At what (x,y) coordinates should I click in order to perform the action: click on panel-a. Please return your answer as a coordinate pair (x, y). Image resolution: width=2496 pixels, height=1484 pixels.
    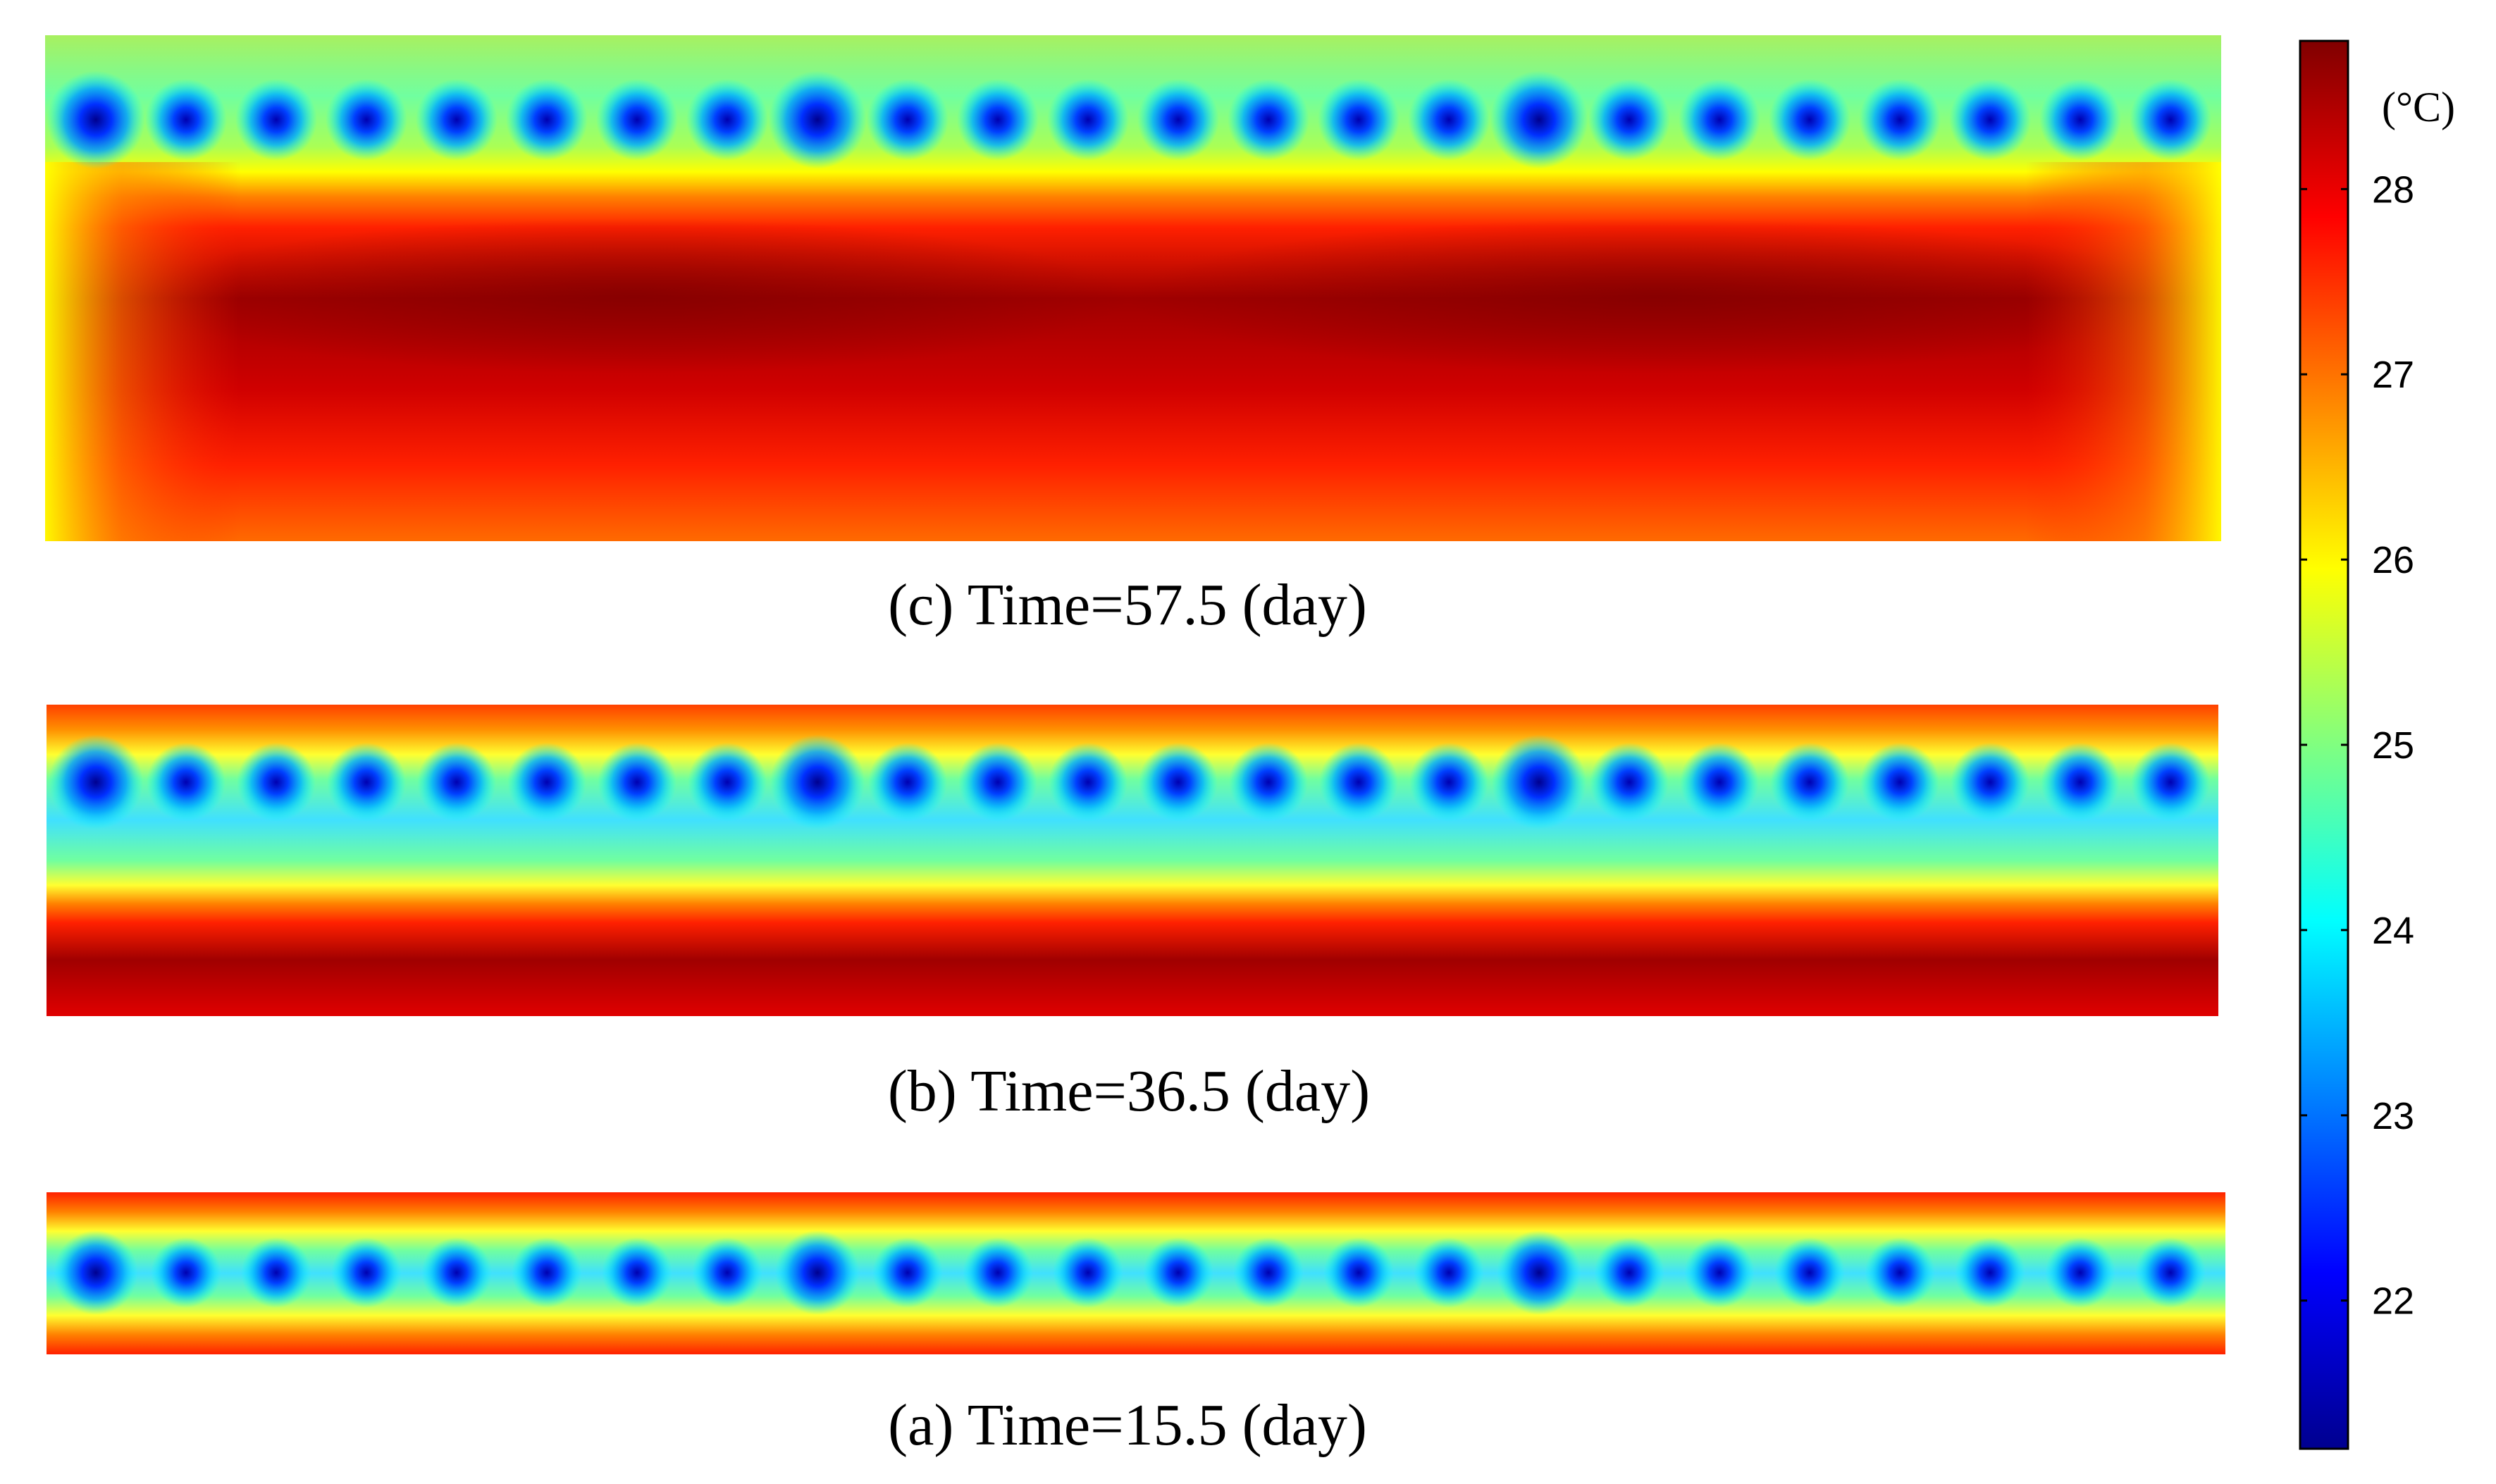
    Looking at the image, I should click on (1136, 1273).